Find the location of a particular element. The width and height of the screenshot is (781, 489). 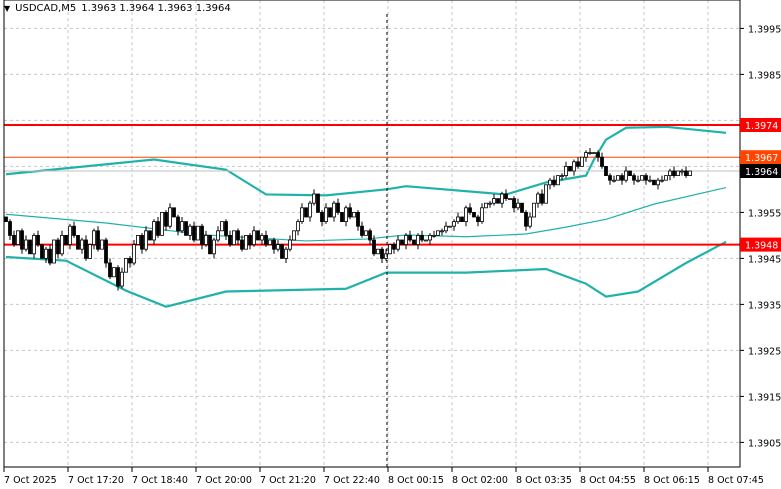

bollinger-lower-line is located at coordinates (366, 274).